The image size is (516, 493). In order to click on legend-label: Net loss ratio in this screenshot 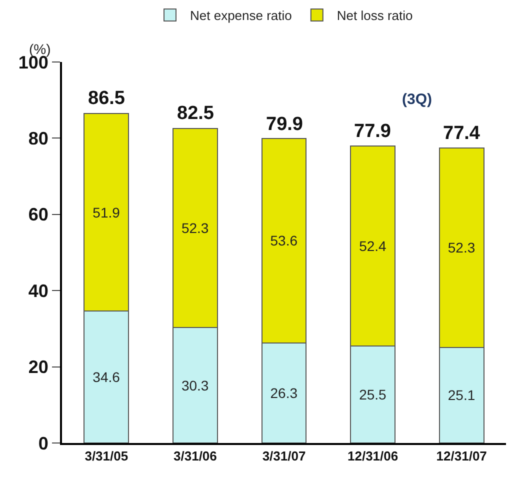, I will do `click(374, 16)`.